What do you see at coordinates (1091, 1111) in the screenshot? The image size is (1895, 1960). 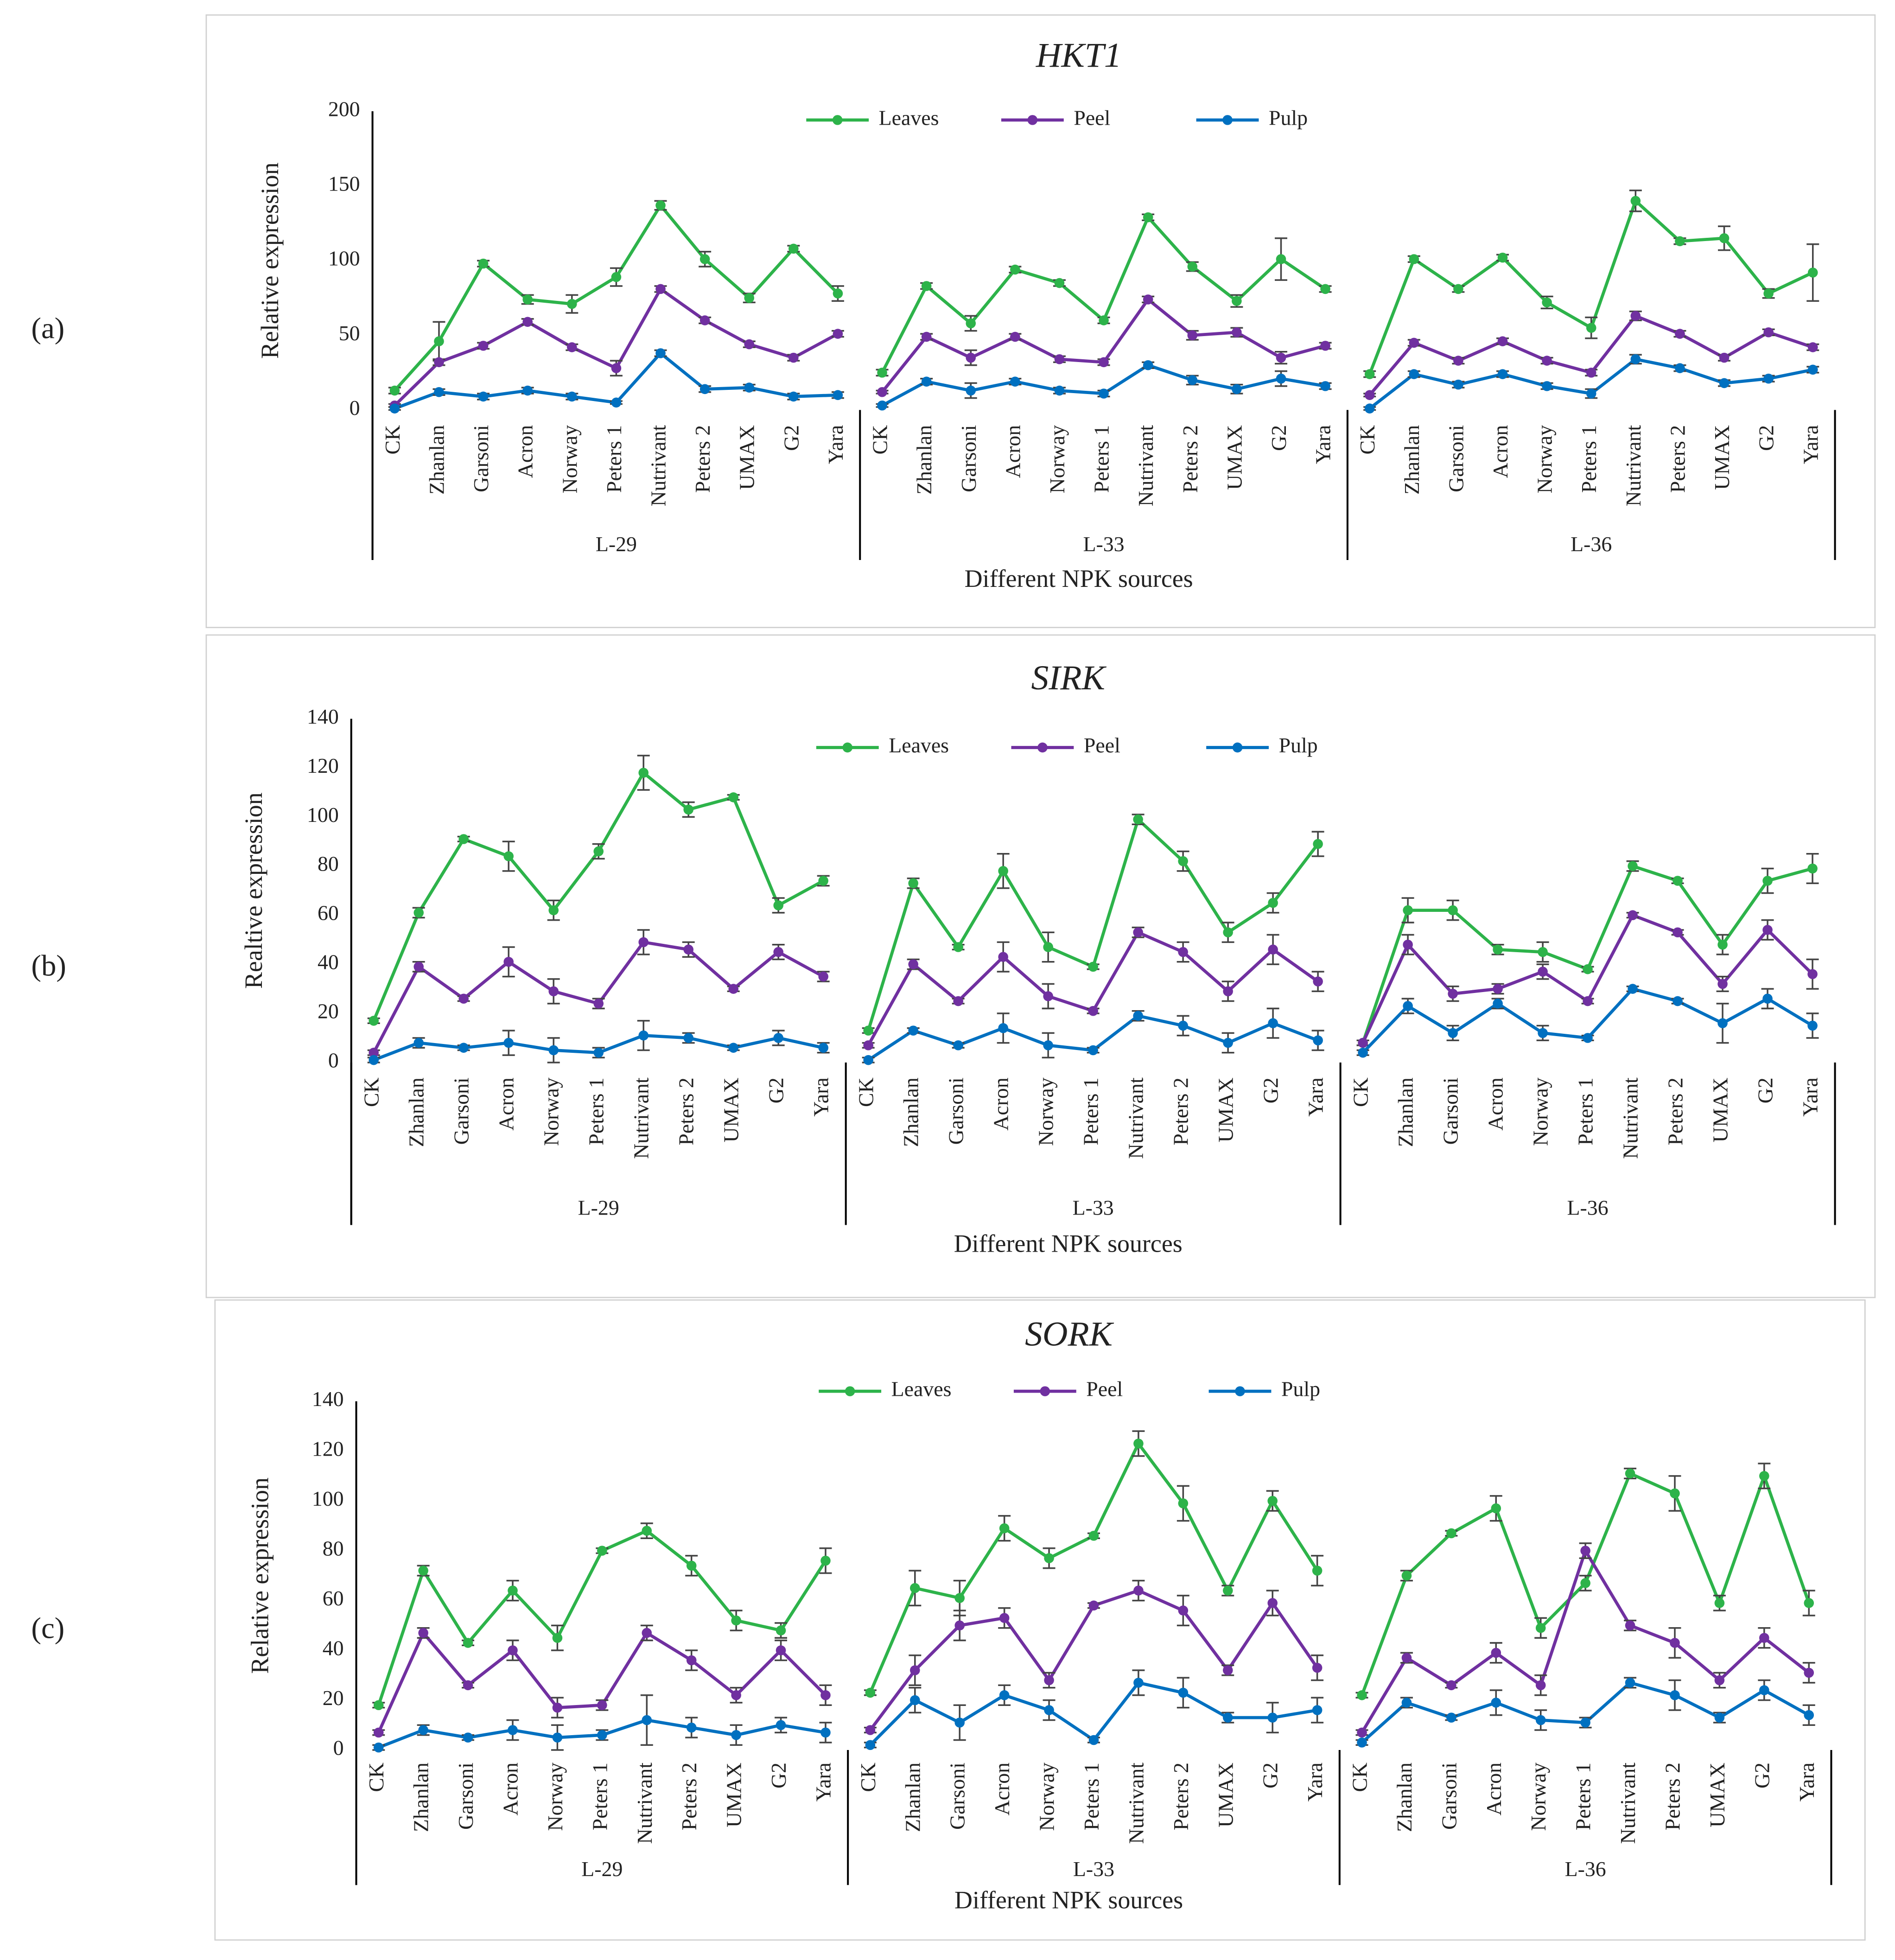 I see `x-tick-label: Peters 1` at bounding box center [1091, 1111].